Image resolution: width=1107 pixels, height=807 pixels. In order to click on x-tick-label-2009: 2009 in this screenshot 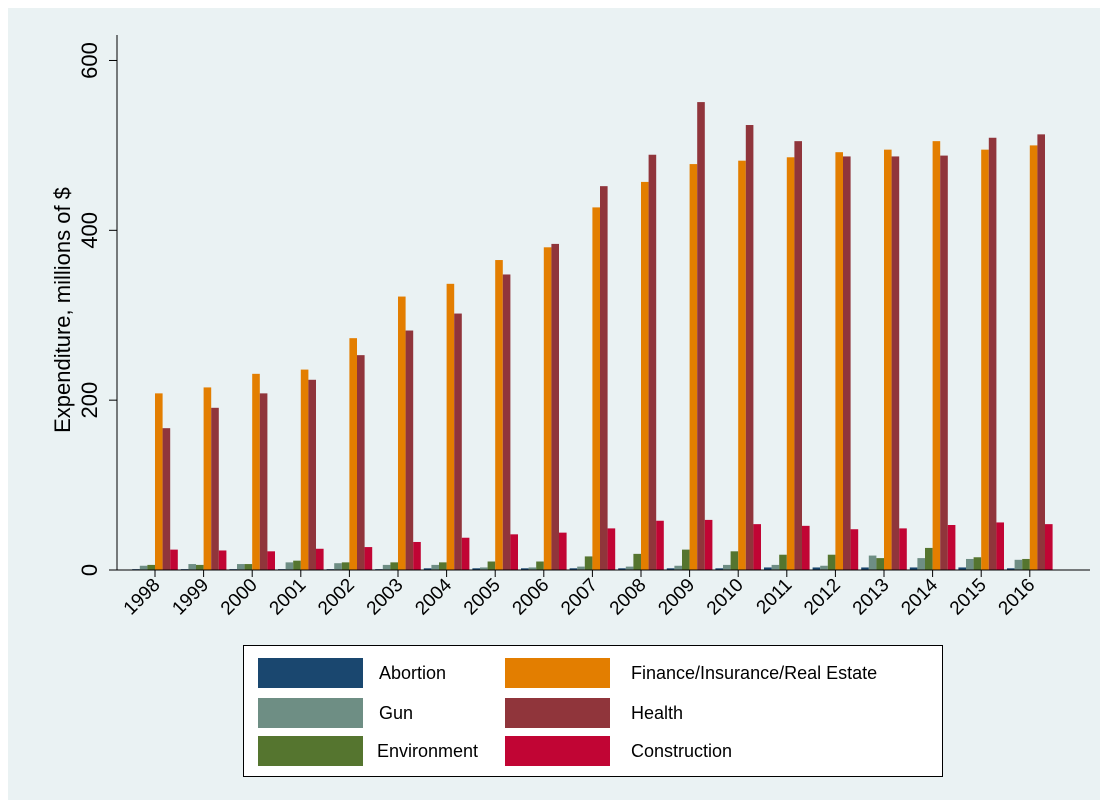, I will do `click(676, 597)`.